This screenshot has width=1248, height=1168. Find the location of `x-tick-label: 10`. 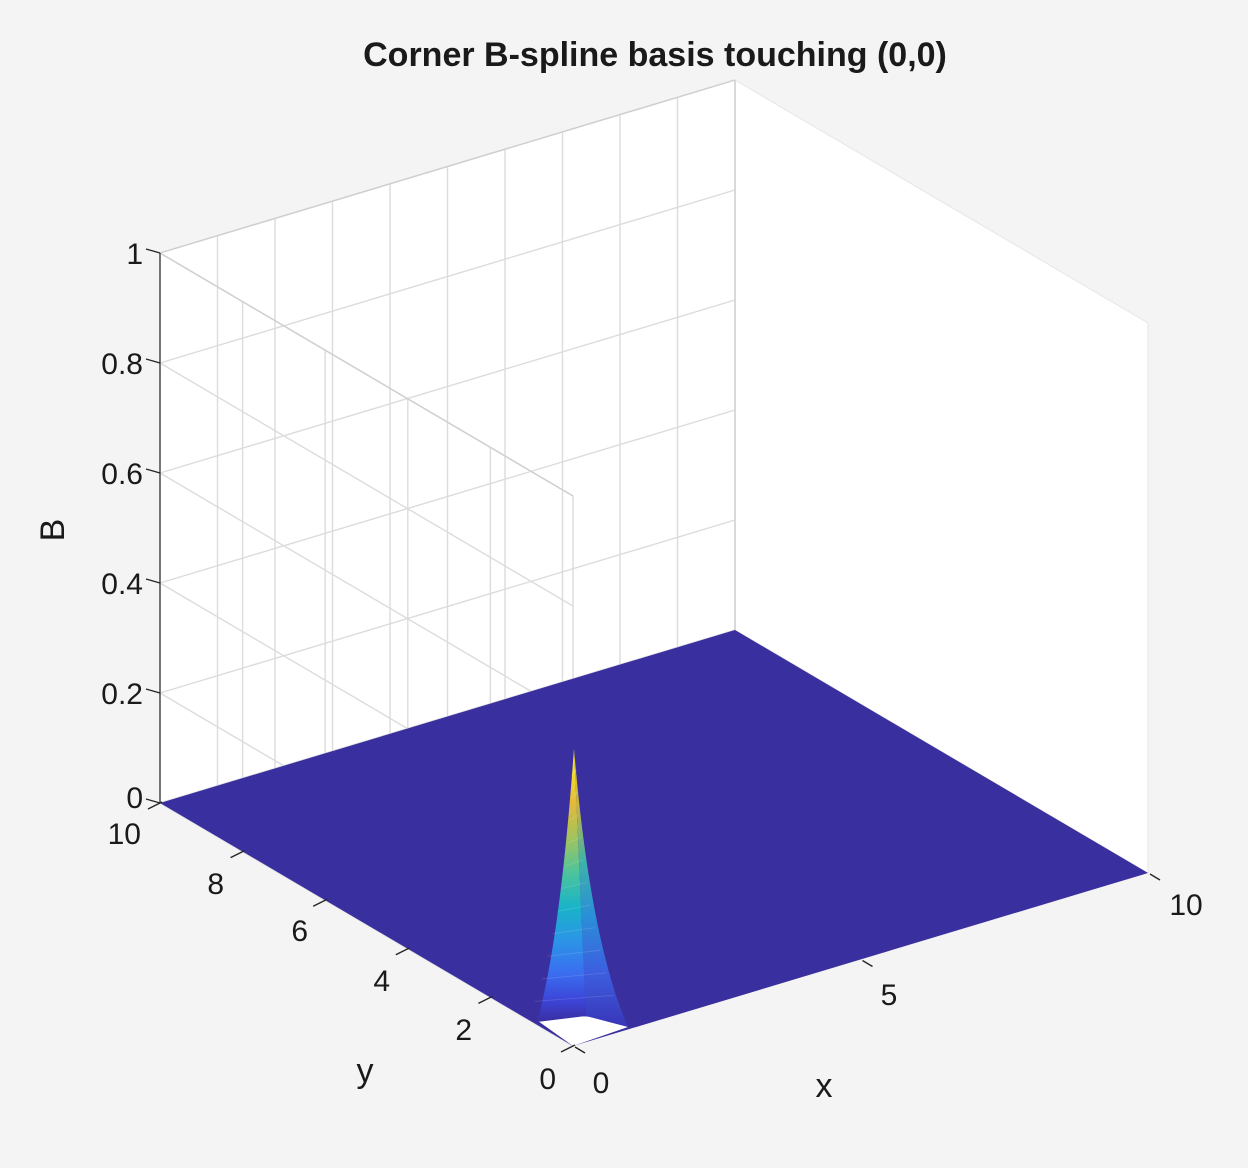

x-tick-label: 10 is located at coordinates (1185, 905).